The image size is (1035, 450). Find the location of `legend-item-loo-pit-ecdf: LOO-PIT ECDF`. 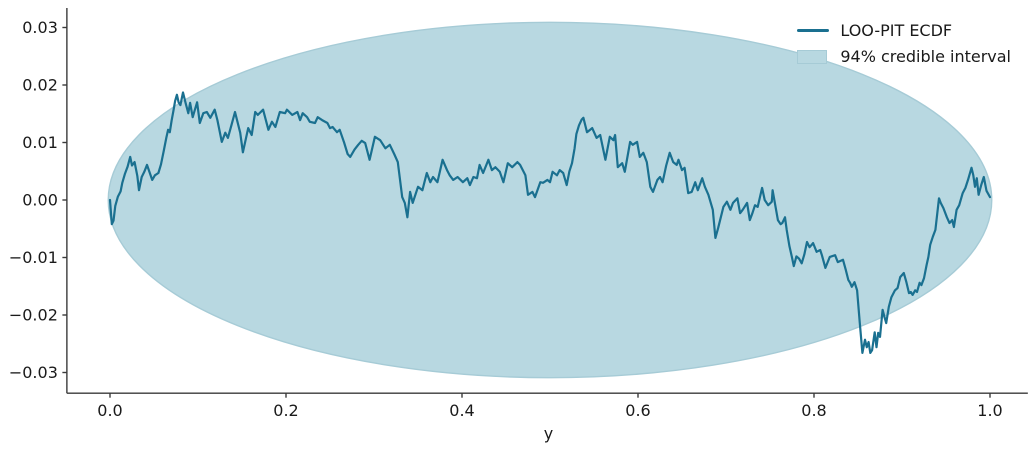

legend-item-loo-pit-ecdf: LOO-PIT ECDF is located at coordinates (904, 30).